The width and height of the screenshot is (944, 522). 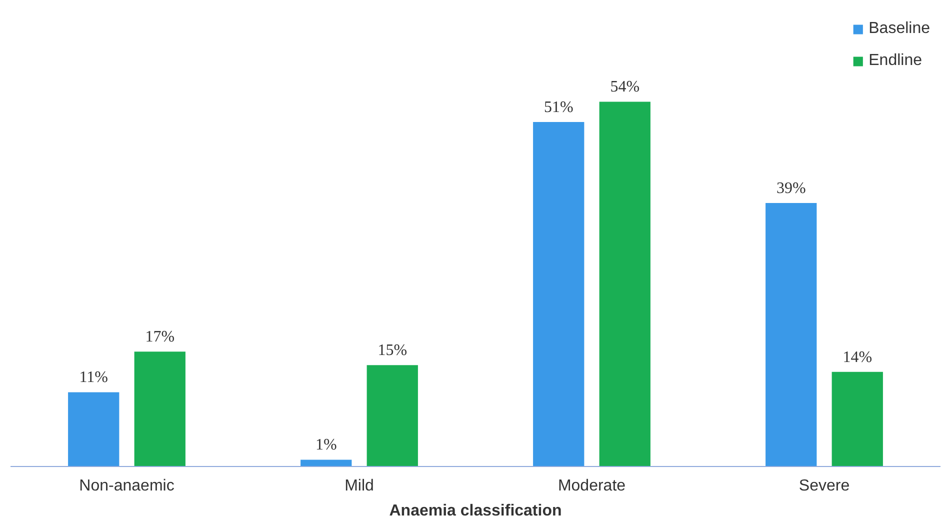 I want to click on x-tick-label: Non-anaemic, so click(x=126, y=486).